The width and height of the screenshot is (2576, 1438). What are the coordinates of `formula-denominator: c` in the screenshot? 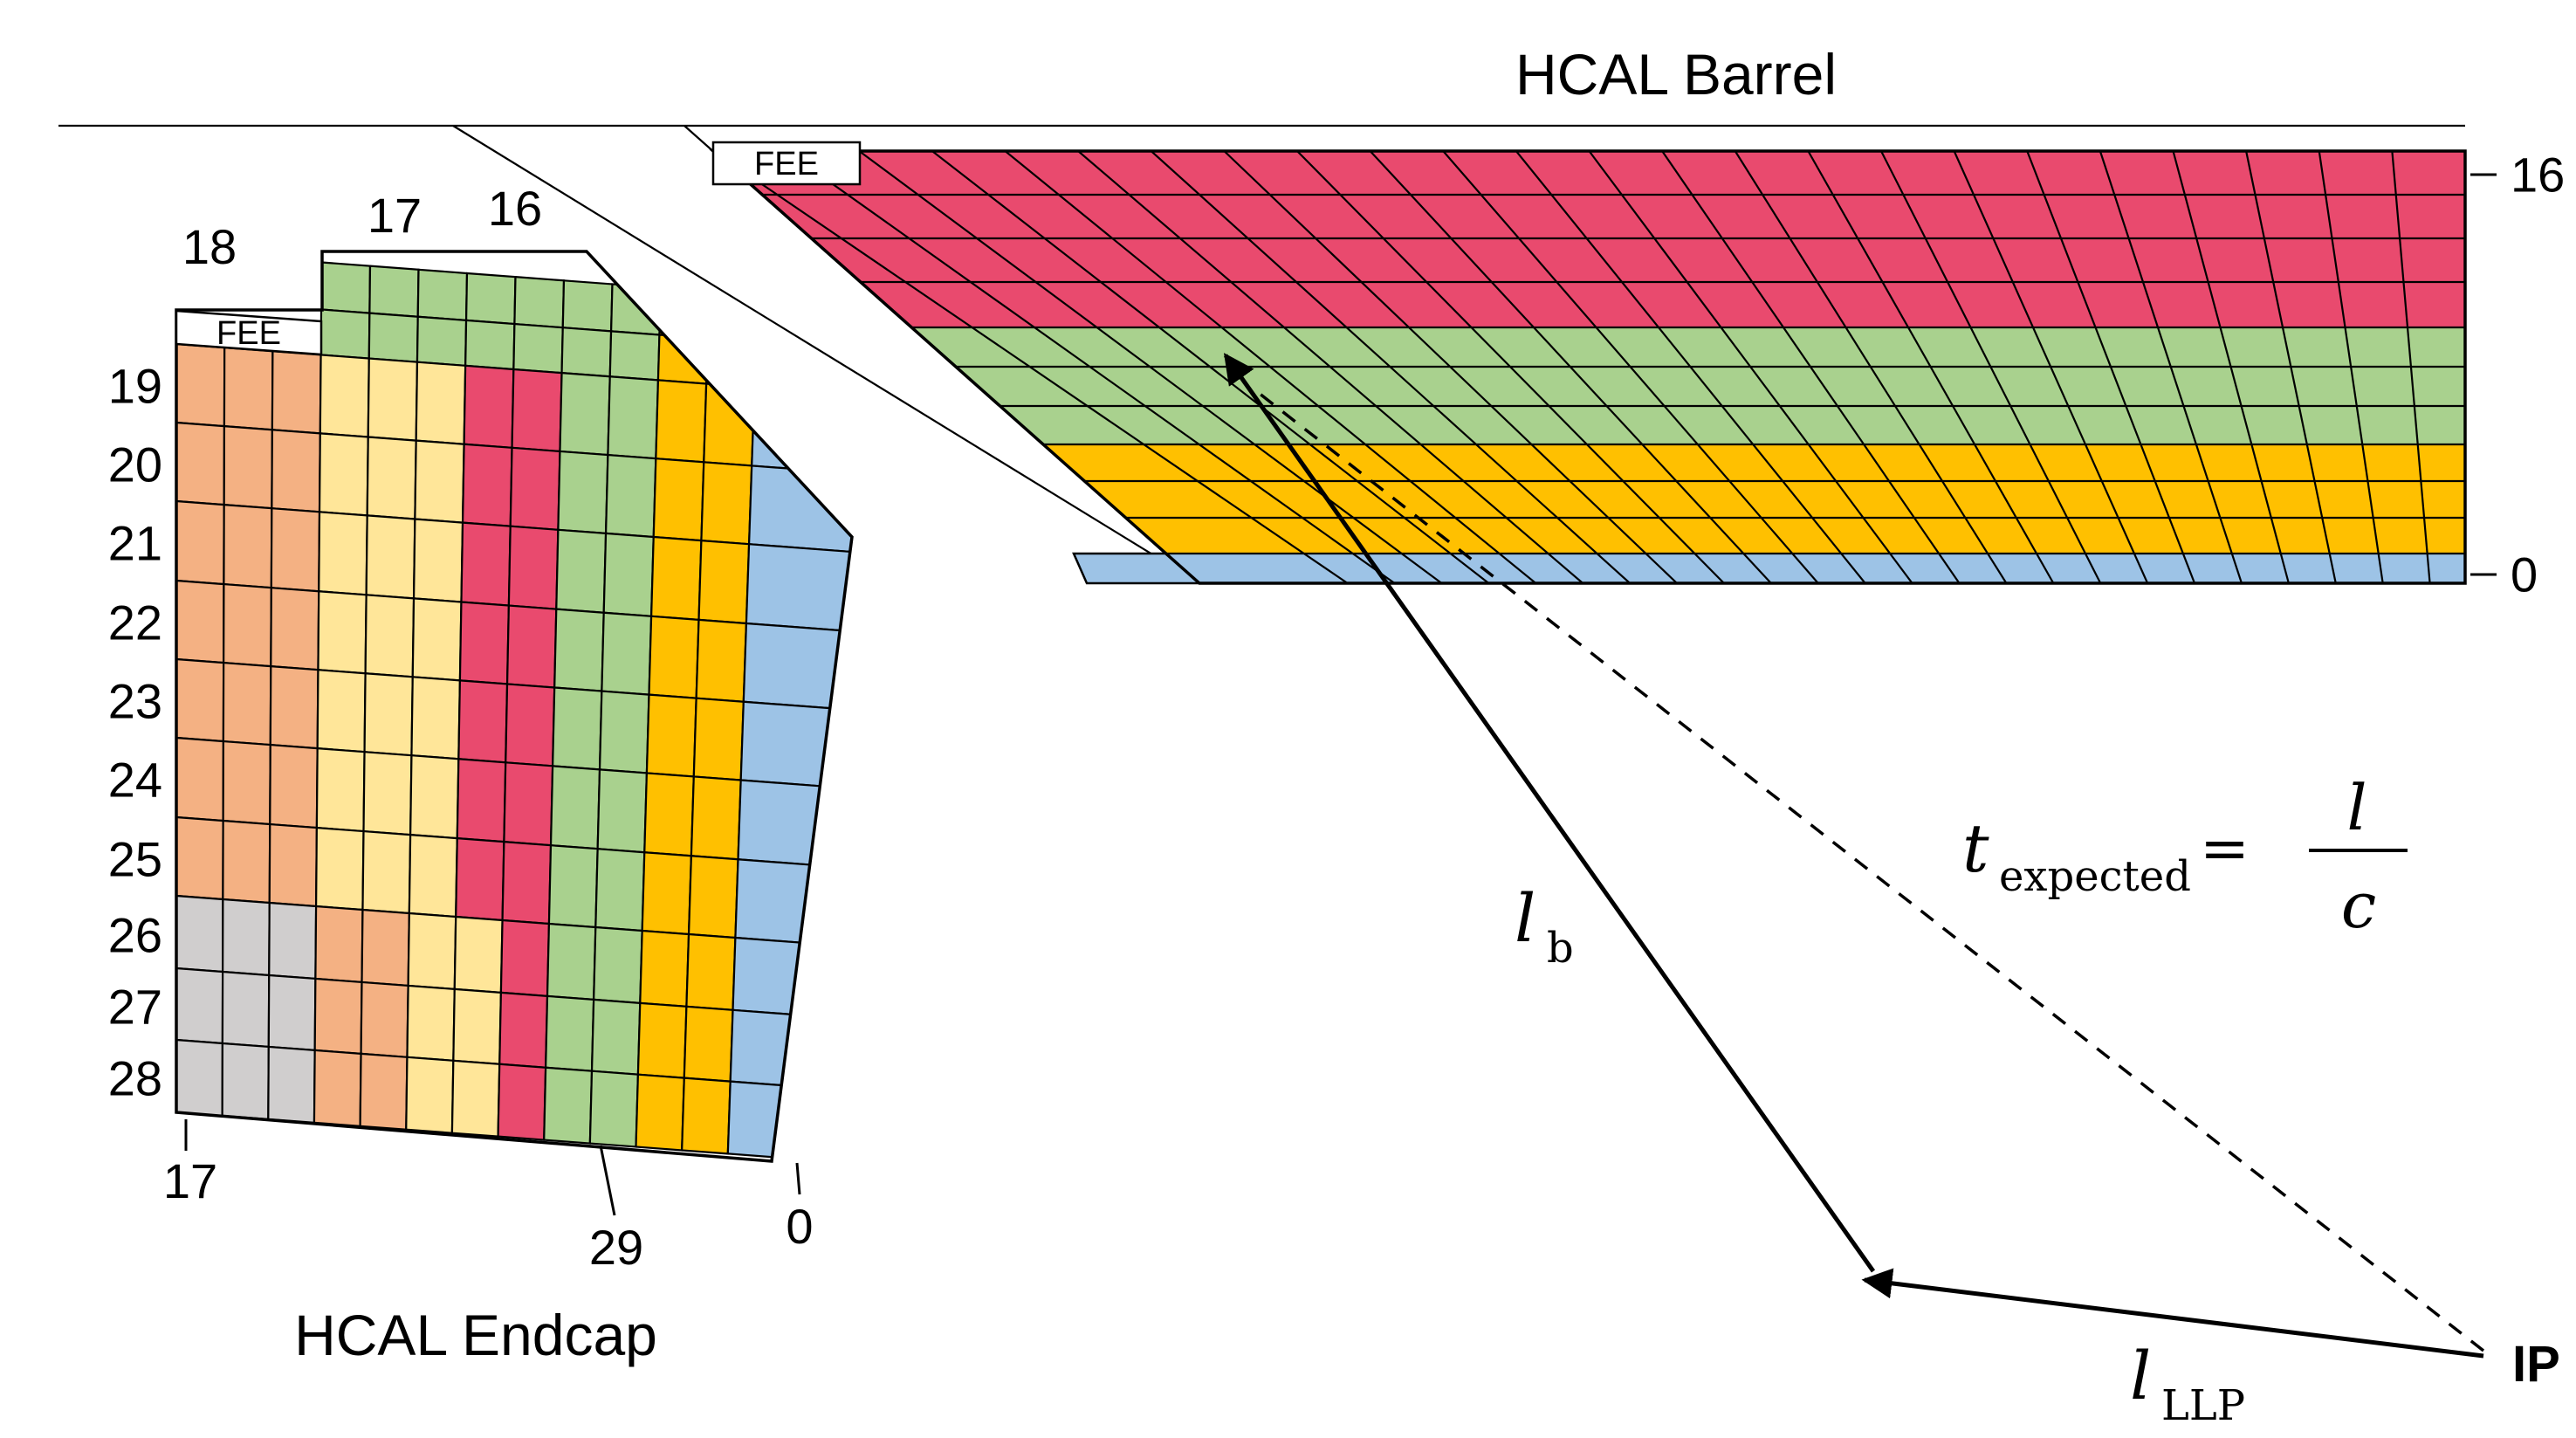 It's located at (2358, 906).